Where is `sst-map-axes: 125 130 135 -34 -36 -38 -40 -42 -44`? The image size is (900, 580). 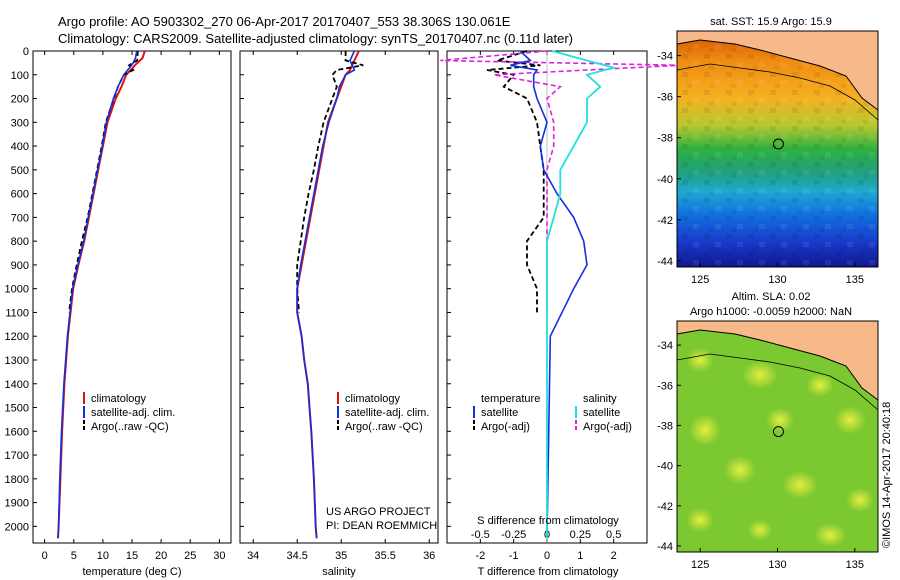
sst-map-axes: 125 130 135 -34 -36 -38 -40 -42 -44 is located at coordinates (760, 168).